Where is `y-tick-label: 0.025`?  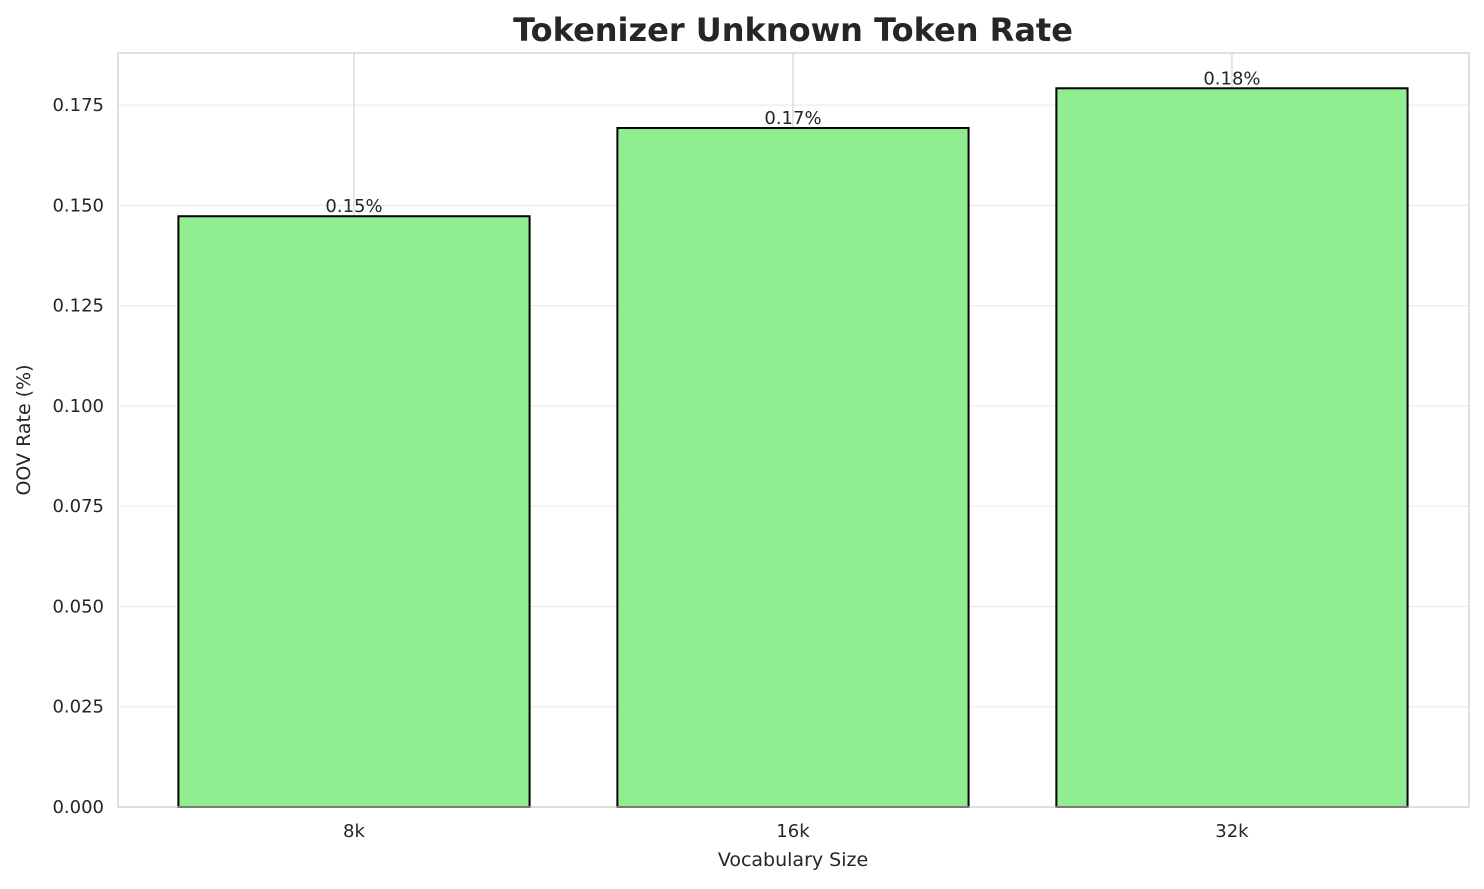
y-tick-label: 0.025 is located at coordinates (78, 707).